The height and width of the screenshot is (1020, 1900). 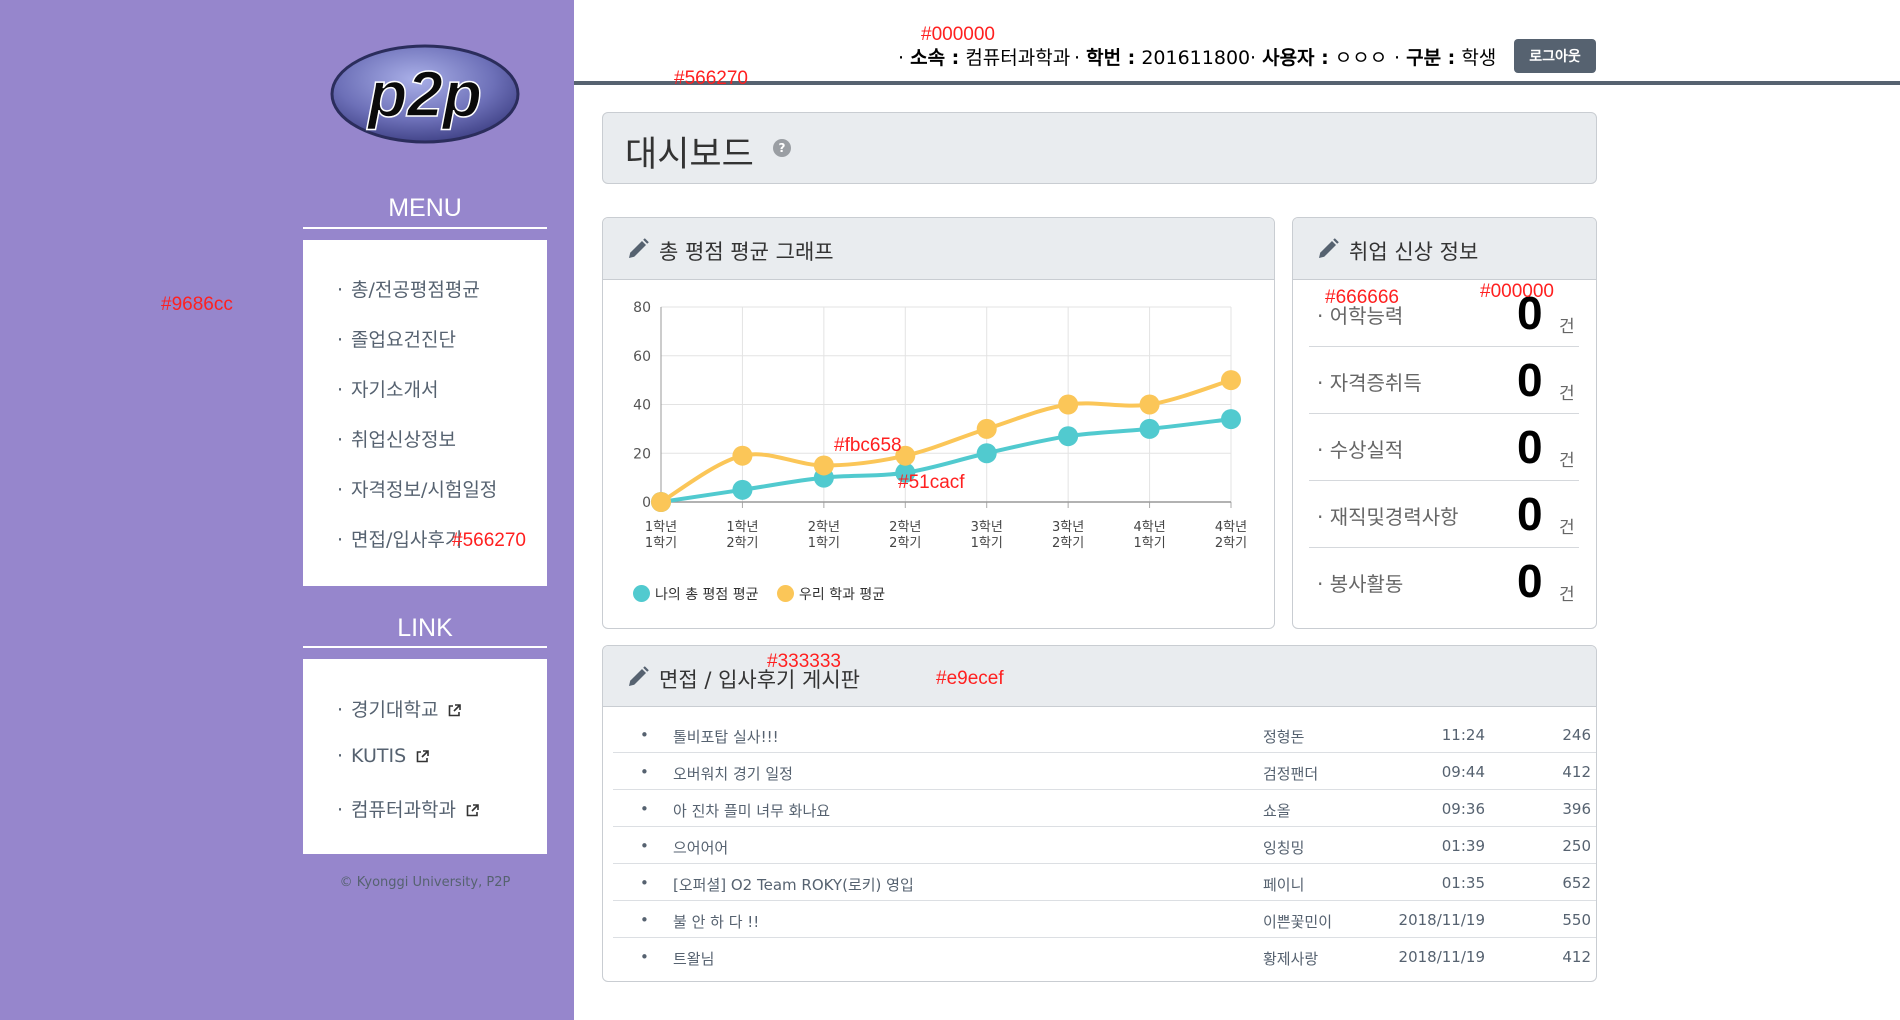 What do you see at coordinates (425, 628) in the screenshot?
I see `link-title: LINK` at bounding box center [425, 628].